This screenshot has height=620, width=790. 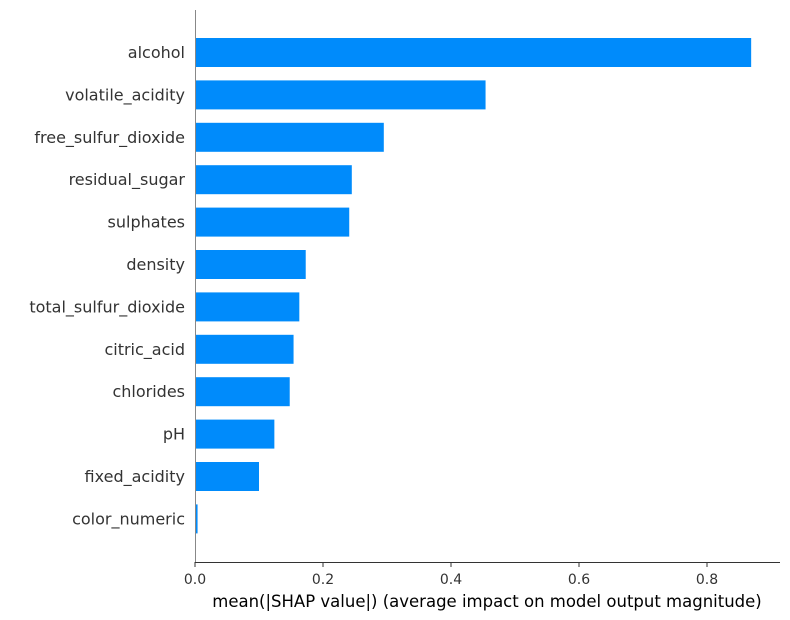 What do you see at coordinates (235, 434) in the screenshot?
I see `bar-pH` at bounding box center [235, 434].